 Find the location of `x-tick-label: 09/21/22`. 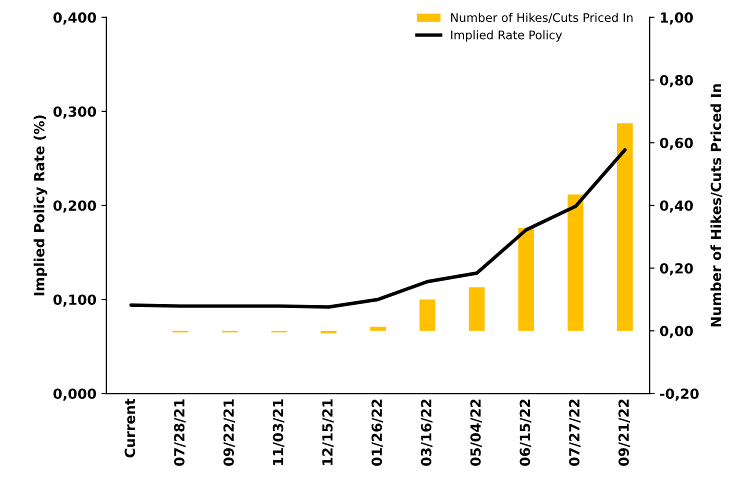

x-tick-label: 09/21/22 is located at coordinates (624, 433).